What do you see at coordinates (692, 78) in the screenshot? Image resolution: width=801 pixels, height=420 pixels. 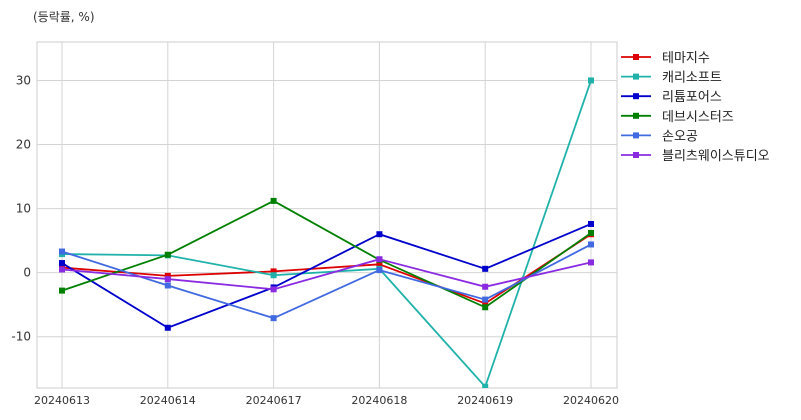 I see `legend-label: 캐리소프트` at bounding box center [692, 78].